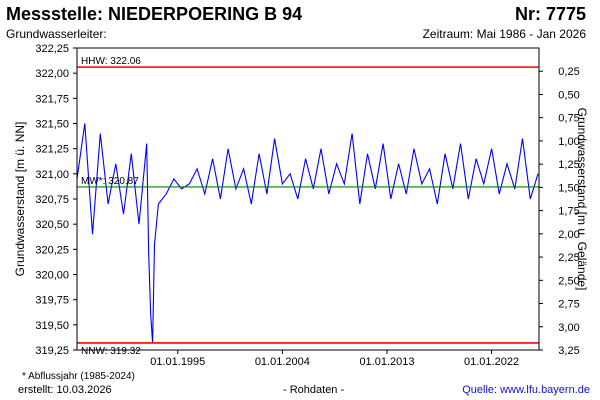 The height and width of the screenshot is (400, 600). What do you see at coordinates (52, 99) in the screenshot?
I see `left-tick-label: 321,75` at bounding box center [52, 99].